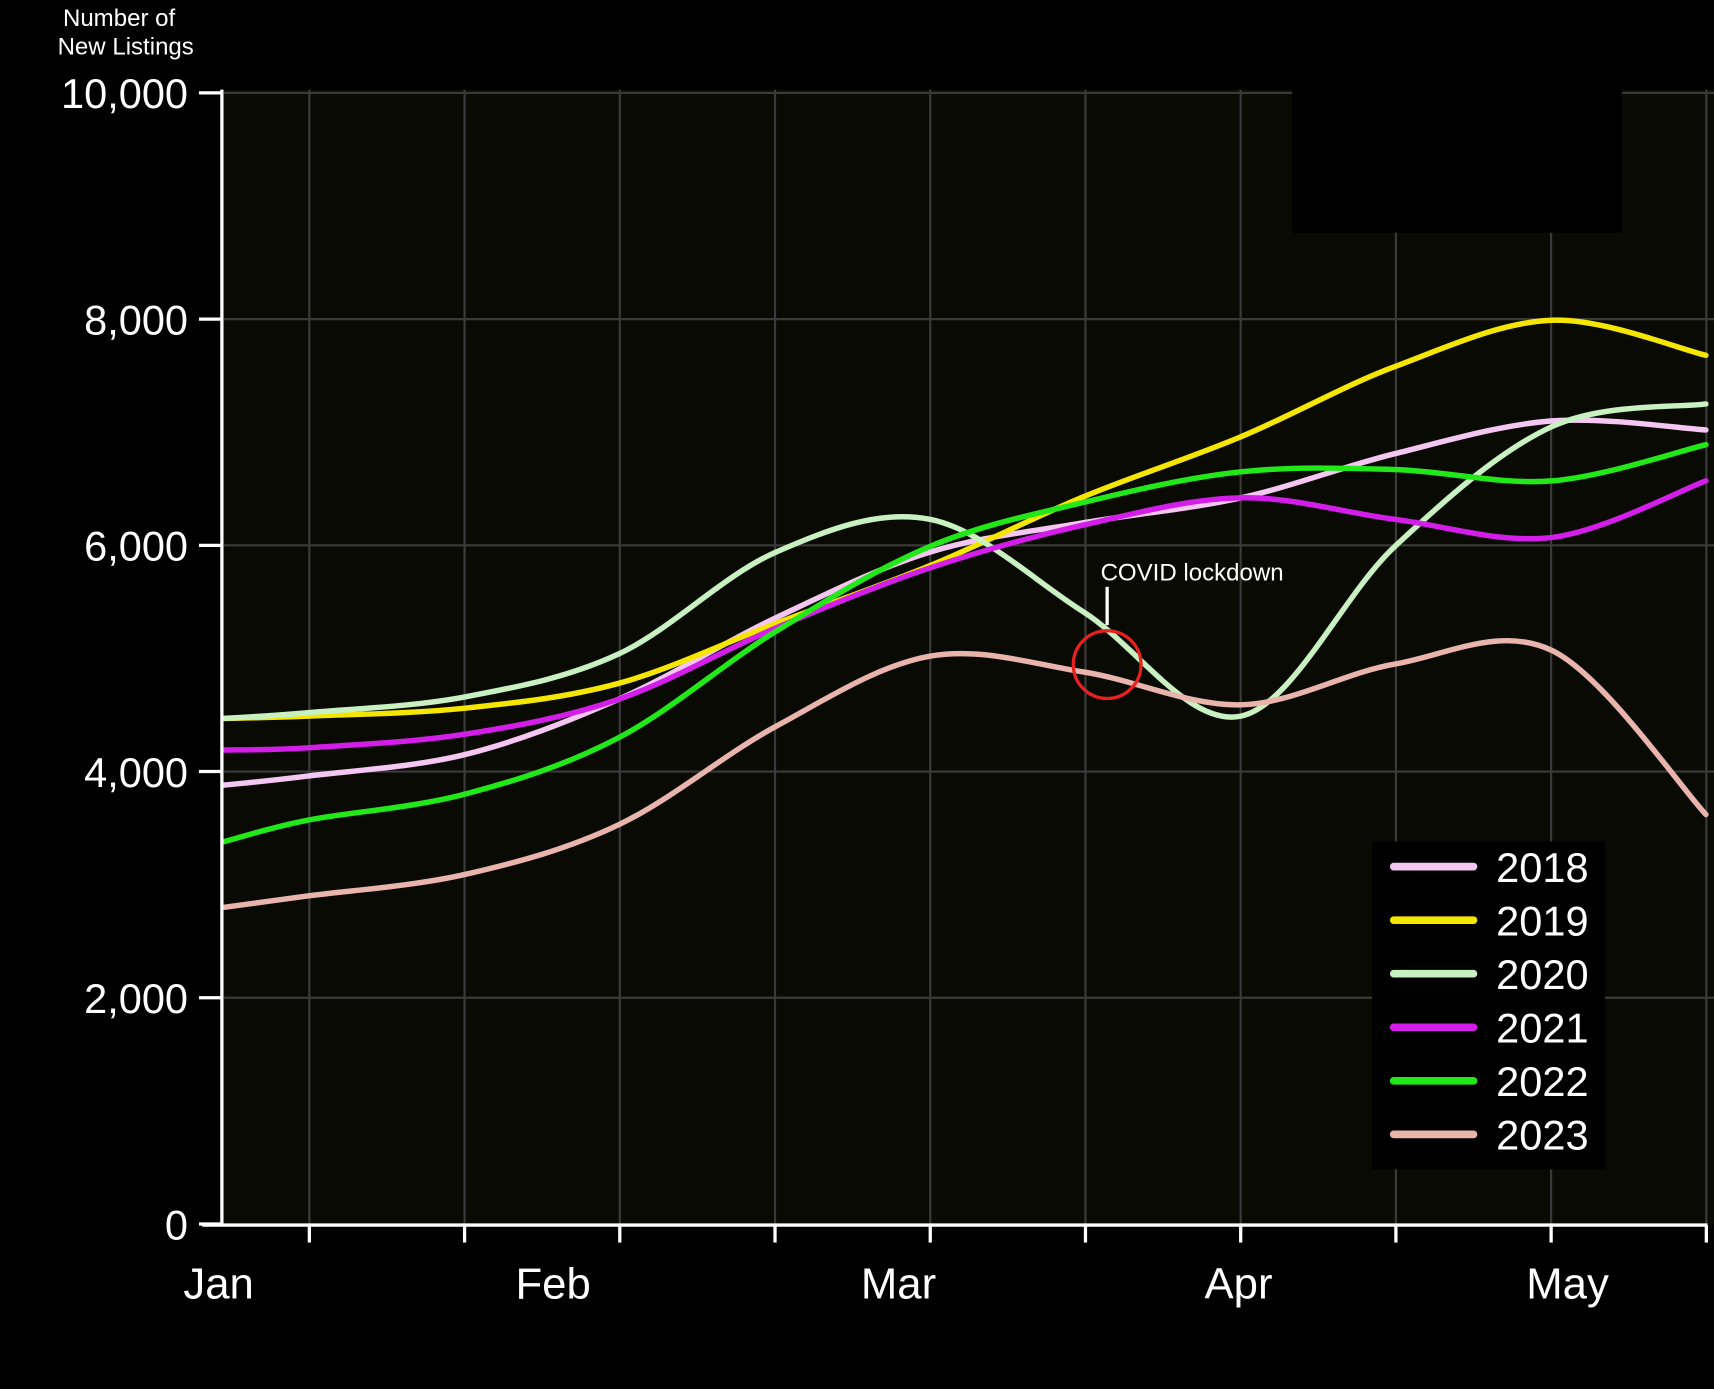 This screenshot has width=1714, height=1389. Describe the element at coordinates (1489, 1001) in the screenshot. I see `legend: 2018 2019 2020 2021 2022 2023` at that location.